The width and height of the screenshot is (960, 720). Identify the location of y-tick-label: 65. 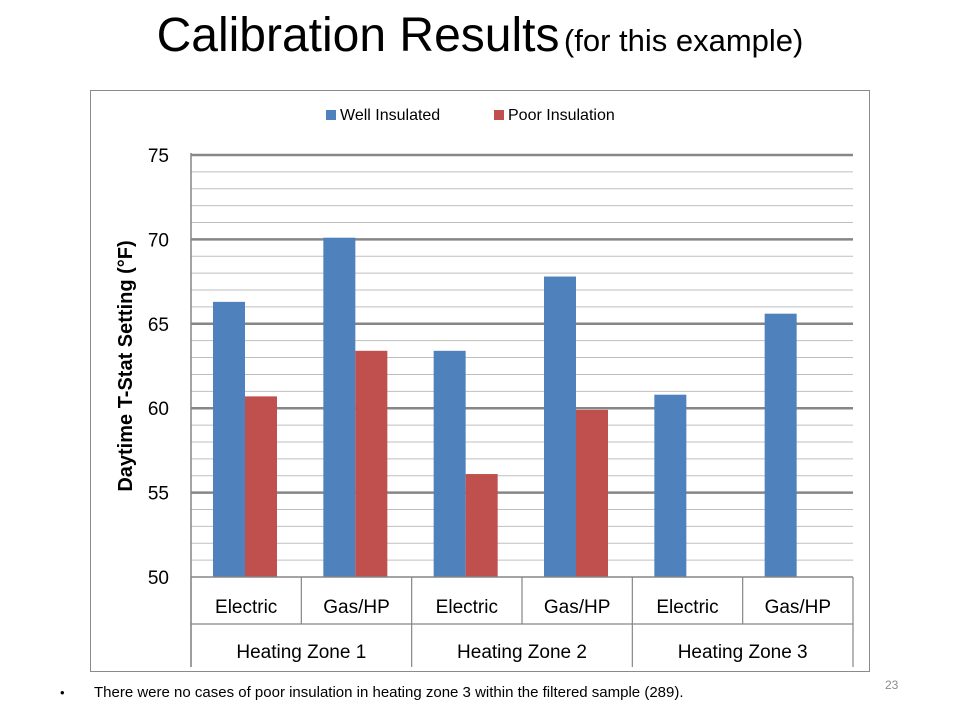
(158, 325).